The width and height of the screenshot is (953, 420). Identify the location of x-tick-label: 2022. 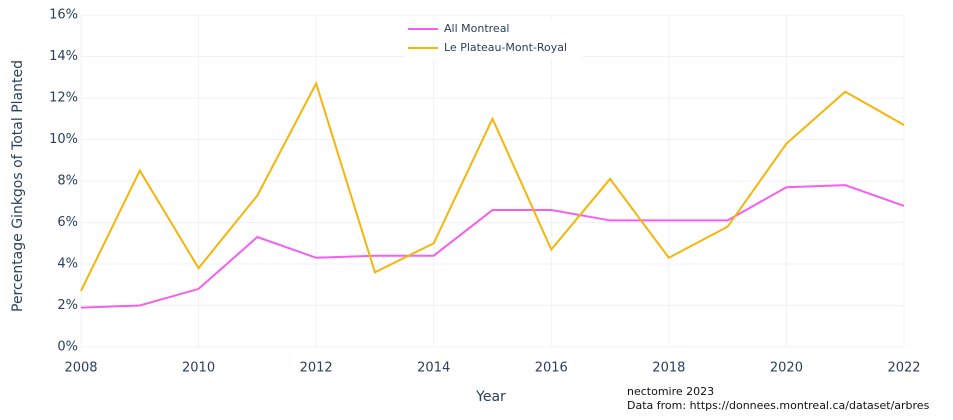
(903, 368).